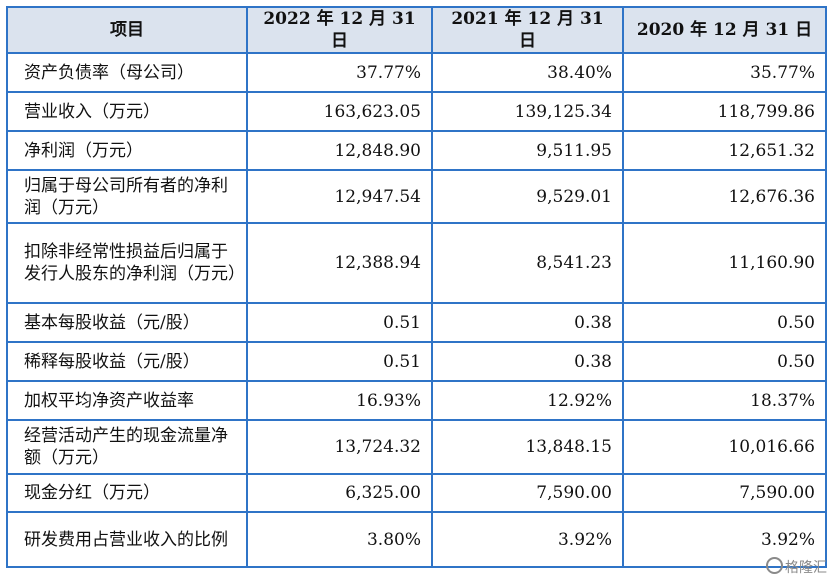  Describe the element at coordinates (127, 72) in the screenshot. I see `row-label: 资产负债率（母公司）` at that location.